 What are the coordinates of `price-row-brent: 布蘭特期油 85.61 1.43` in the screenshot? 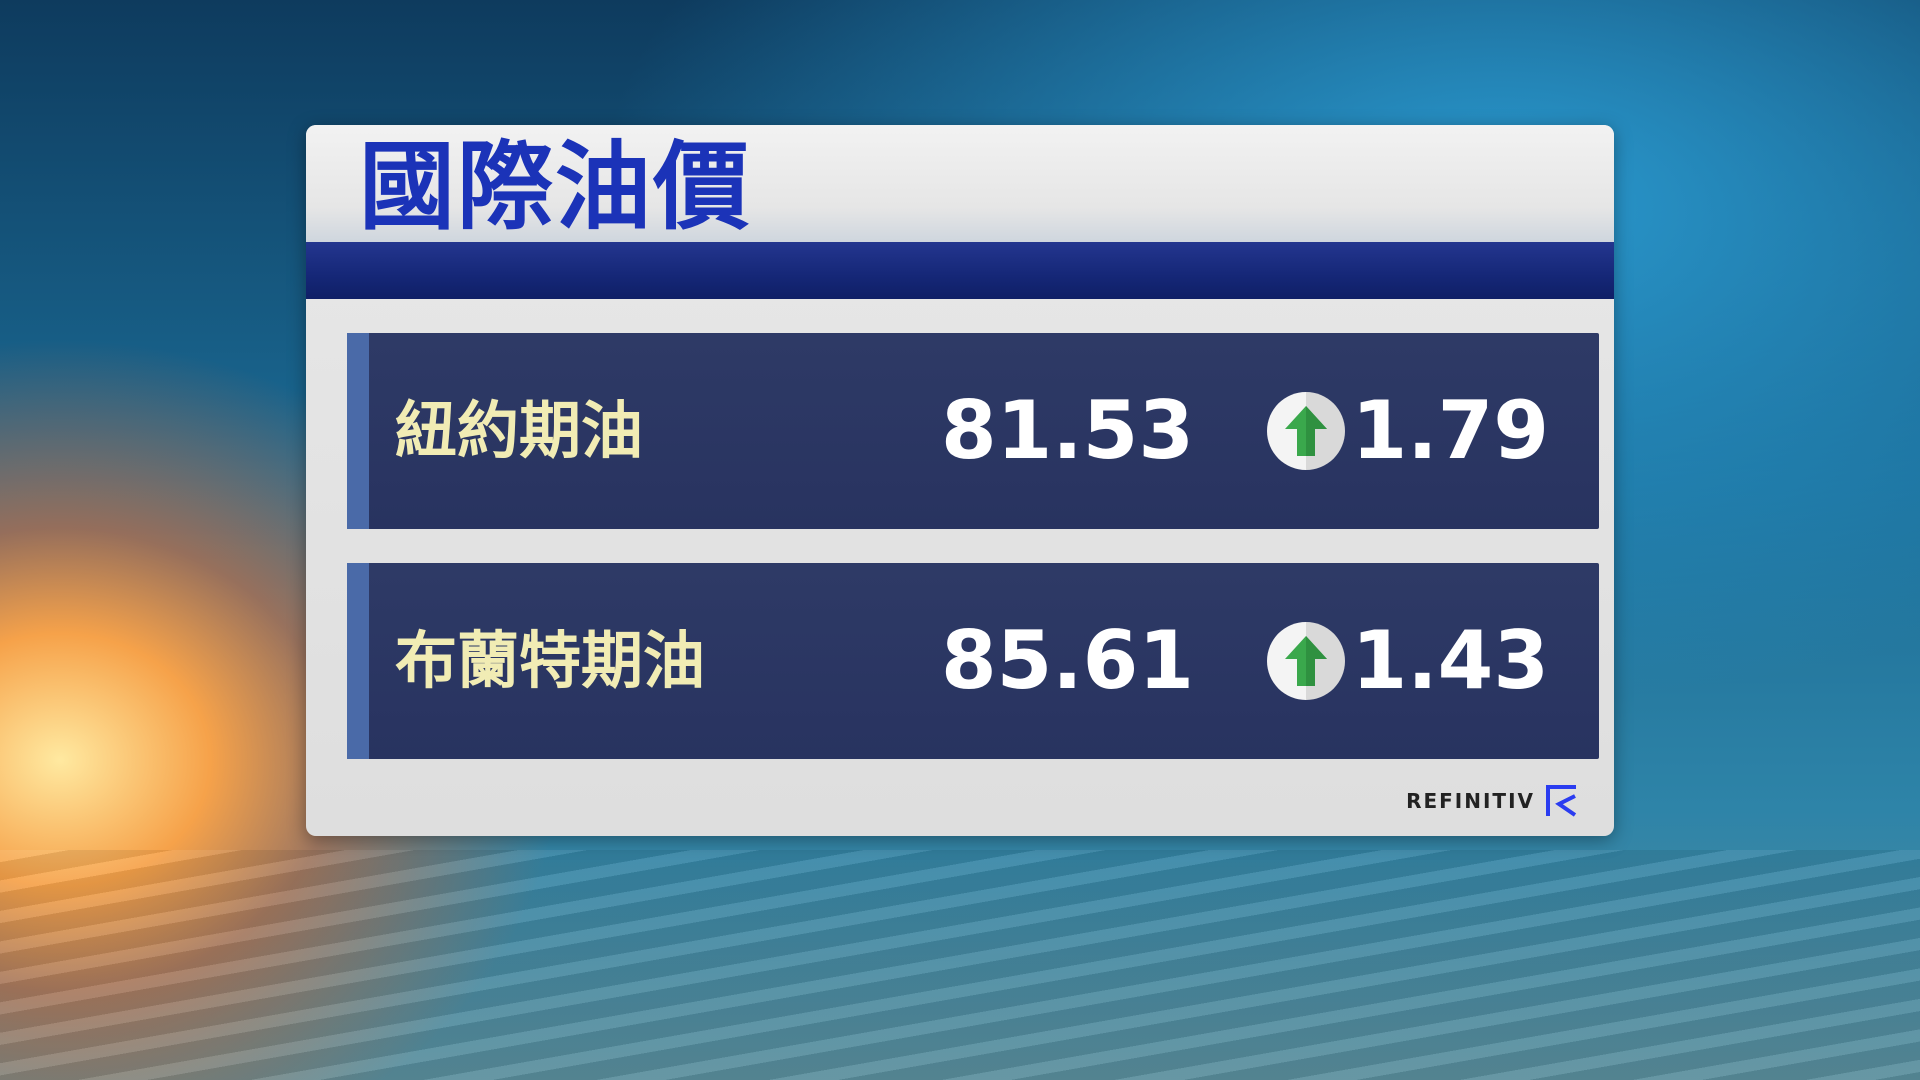 It's located at (973, 661).